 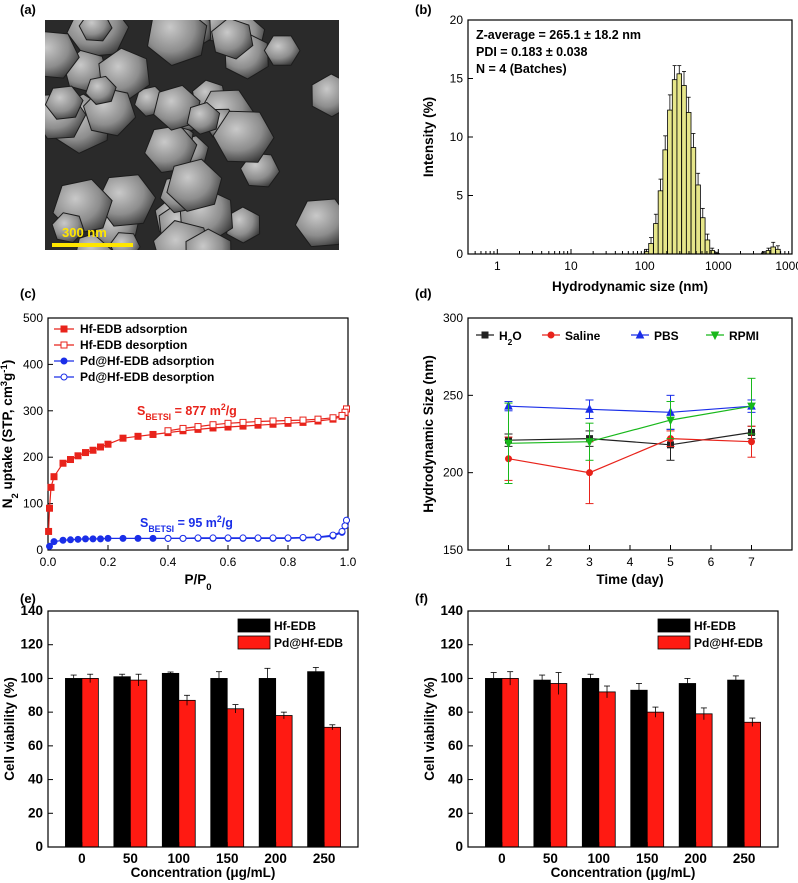 I want to click on legend-marker-c, so click(x=64, y=345).